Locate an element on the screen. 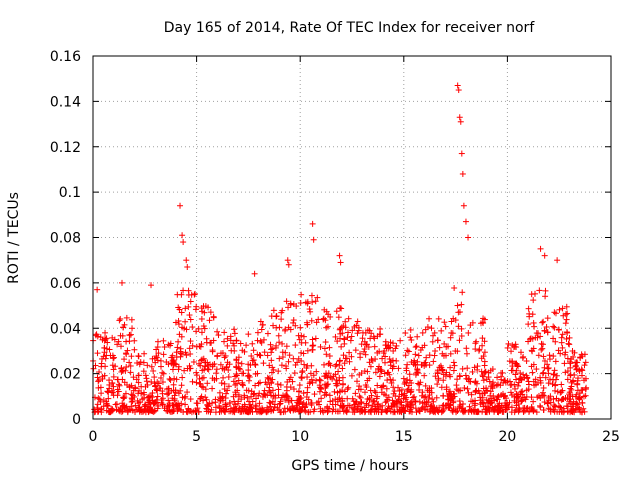 This screenshot has width=640, height=480. y-tick-label: 0.08 is located at coordinates (65, 239).